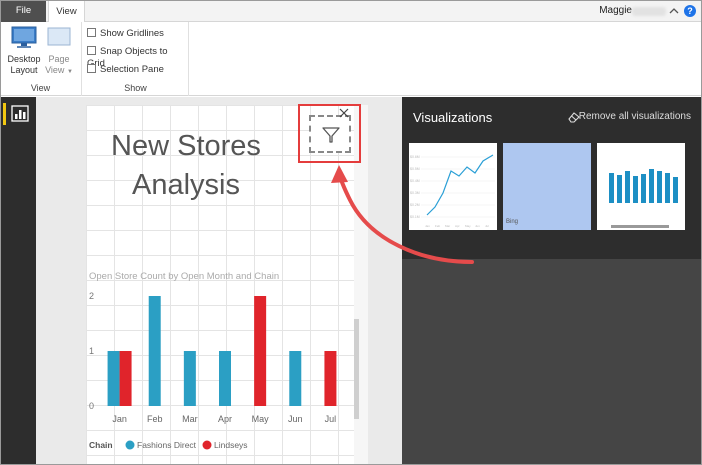  I want to click on report-title: New Stores Analysis, so click(186, 166).